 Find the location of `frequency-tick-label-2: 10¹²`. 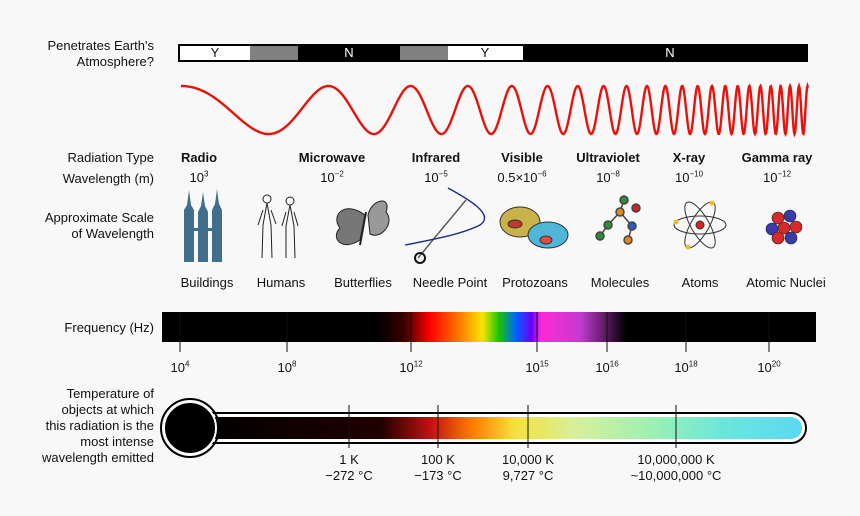

frequency-tick-label-2: 10¹² is located at coordinates (411, 367).